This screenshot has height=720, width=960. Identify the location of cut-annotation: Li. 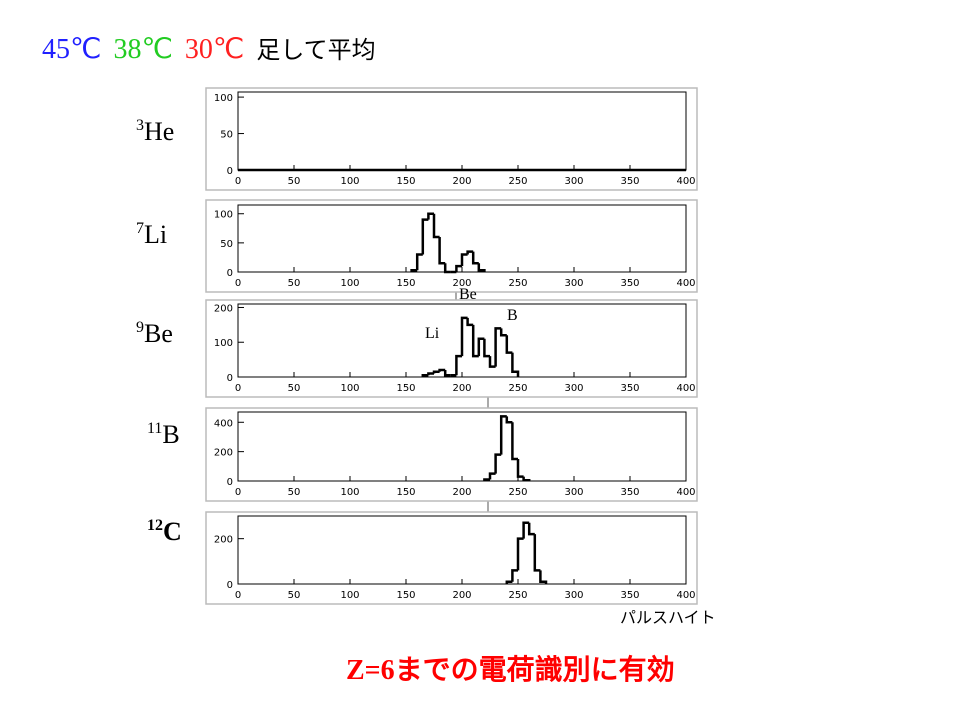
(432, 333).